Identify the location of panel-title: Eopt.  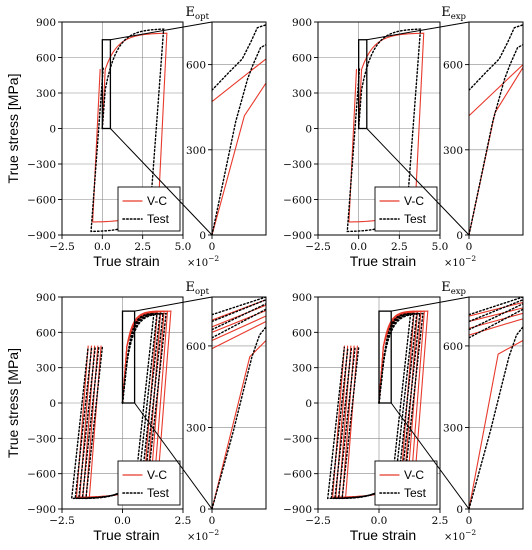
(198, 288).